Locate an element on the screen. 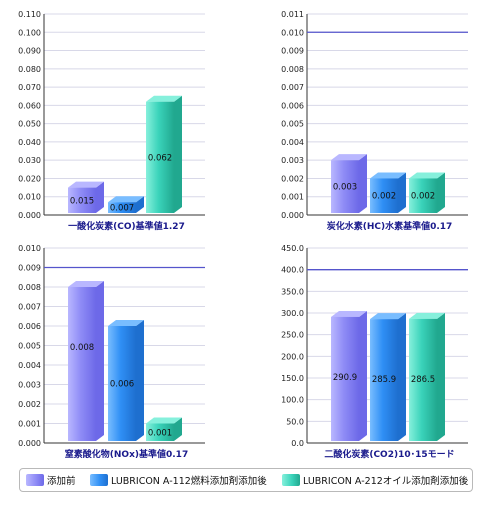 Image resolution: width=494 pixels, height=505 pixels. bar-series-1: 0.015 is located at coordinates (86, 197).